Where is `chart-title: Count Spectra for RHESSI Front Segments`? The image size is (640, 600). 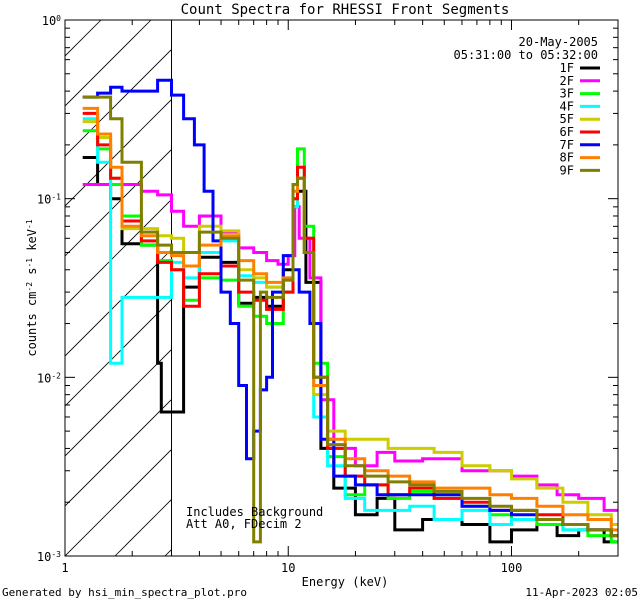 chart-title: Count Spectra for RHESSI Front Segments is located at coordinates (345, 10).